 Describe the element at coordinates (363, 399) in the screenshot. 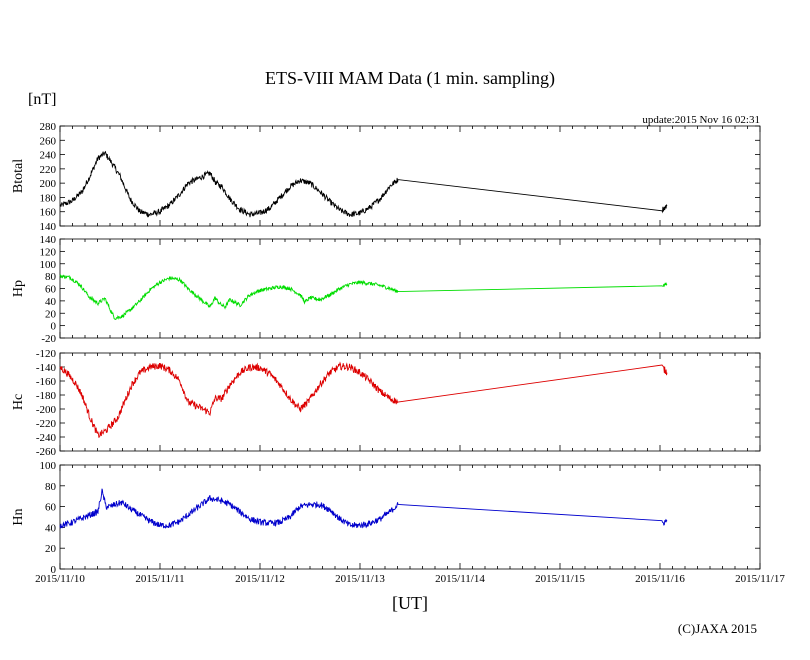

I see `series-line-hc` at that location.